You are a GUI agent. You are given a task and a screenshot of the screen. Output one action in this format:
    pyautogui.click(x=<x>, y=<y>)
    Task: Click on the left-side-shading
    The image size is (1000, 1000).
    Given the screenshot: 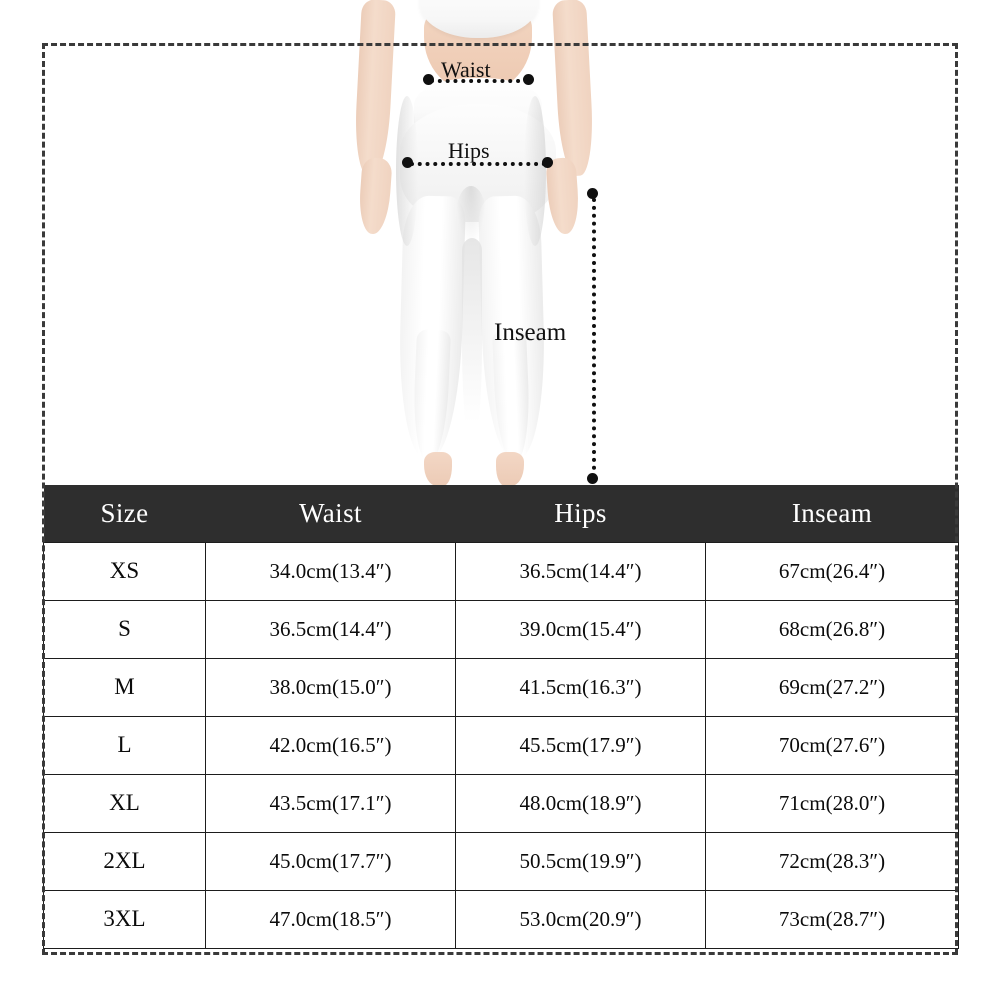 What is the action you would take?
    pyautogui.click(x=407, y=171)
    